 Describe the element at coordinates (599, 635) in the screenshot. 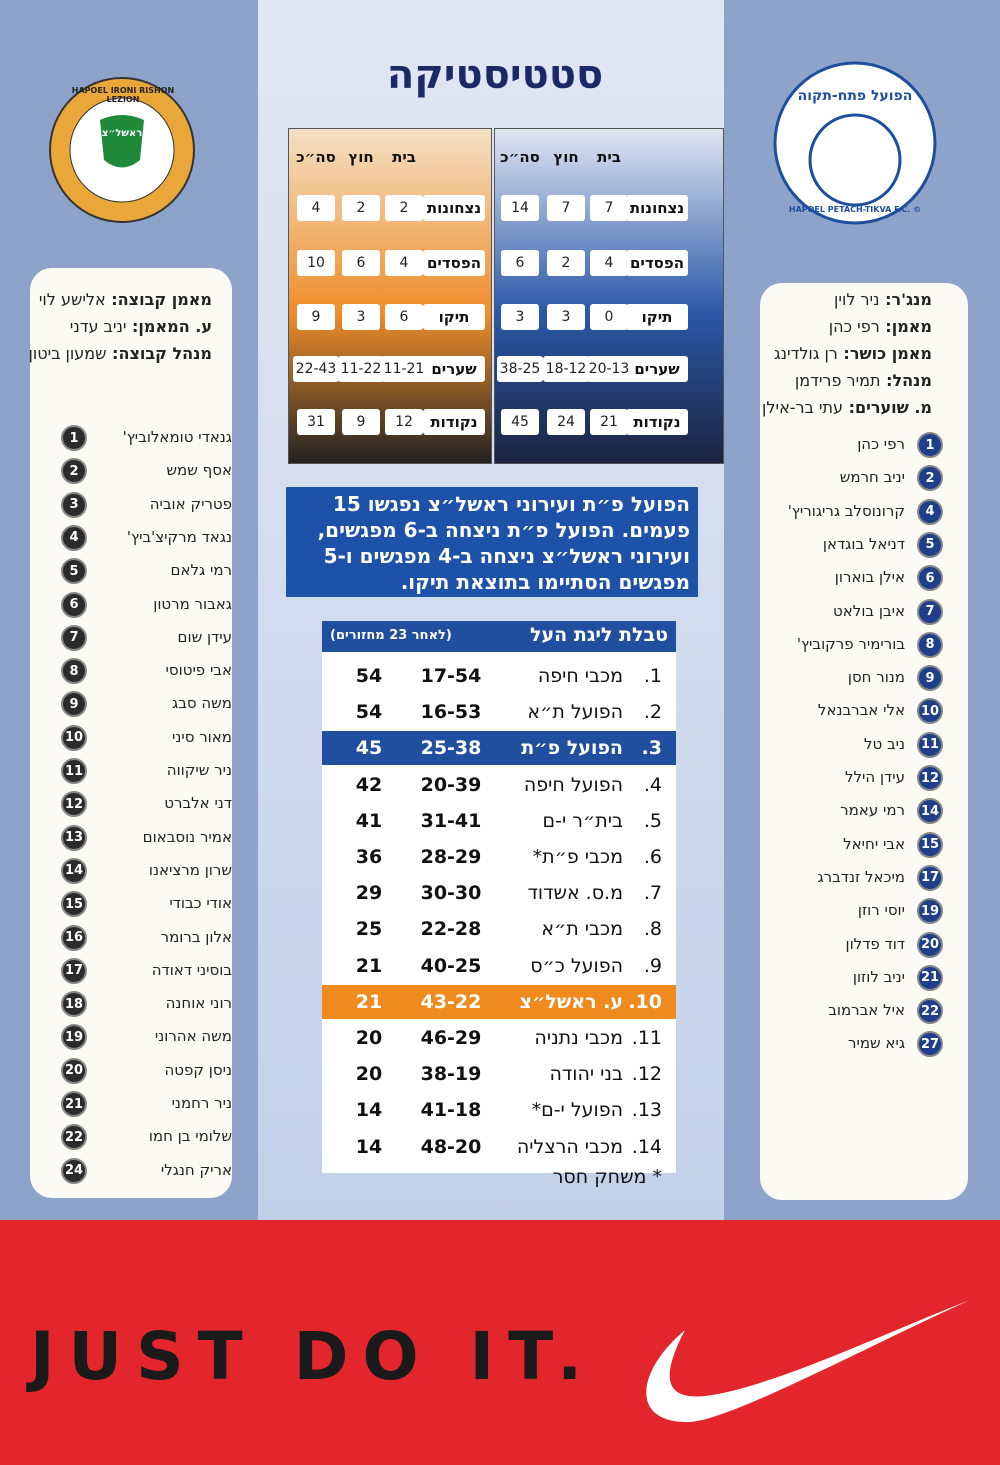

I see `league-title: טבלת ליגת העל` at that location.